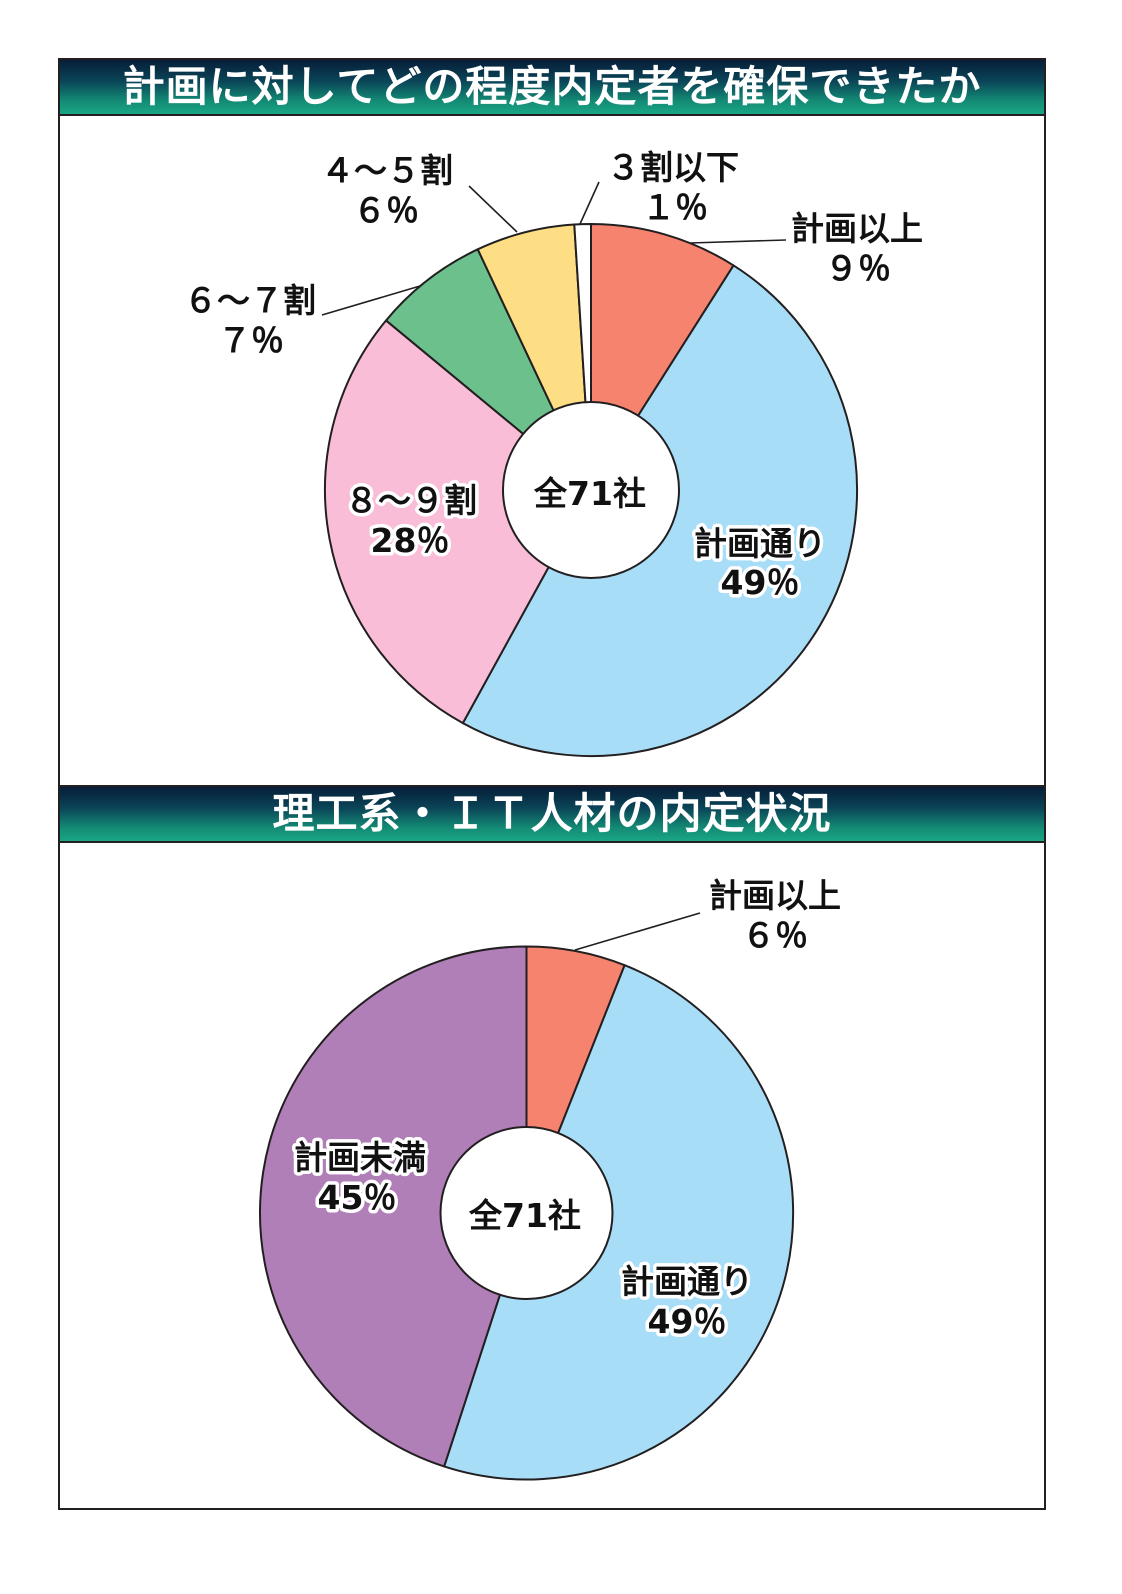 The width and height of the screenshot is (1122, 1594). What do you see at coordinates (673, 167) in the screenshot?
I see `slice-label-30-percent-or-less: ３割以下` at bounding box center [673, 167].